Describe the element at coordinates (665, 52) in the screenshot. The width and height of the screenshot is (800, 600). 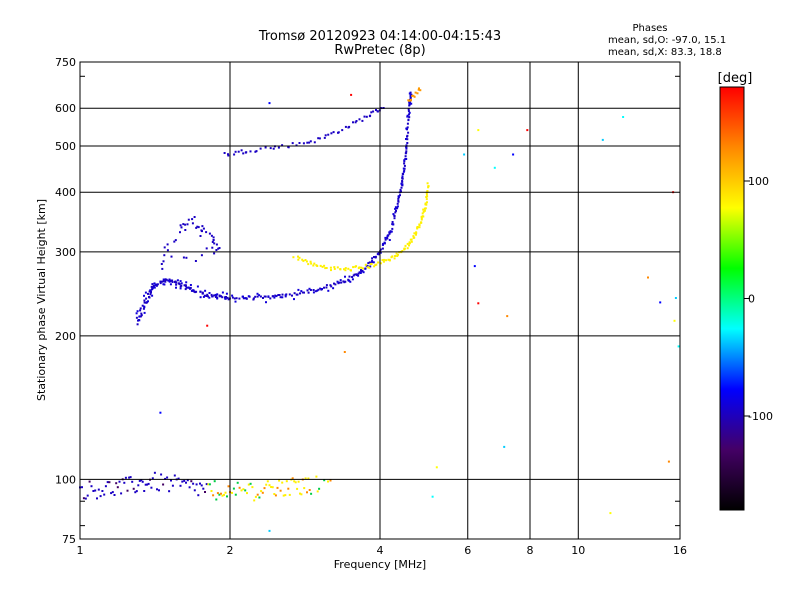
I see `phases-x-stats: mean, sd,X: 83.3, 18.8` at that location.